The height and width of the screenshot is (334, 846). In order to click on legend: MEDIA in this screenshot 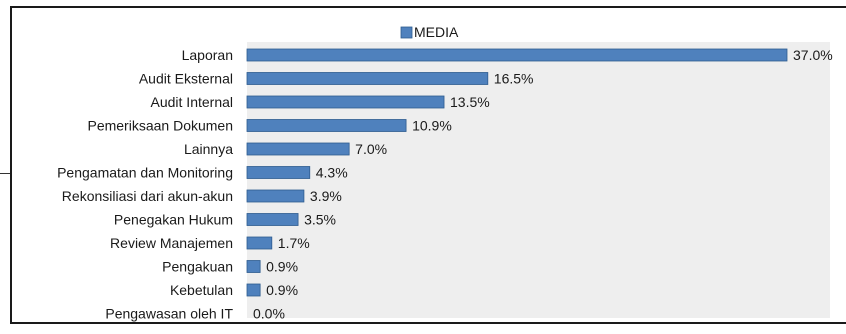, I will do `click(429, 32)`.